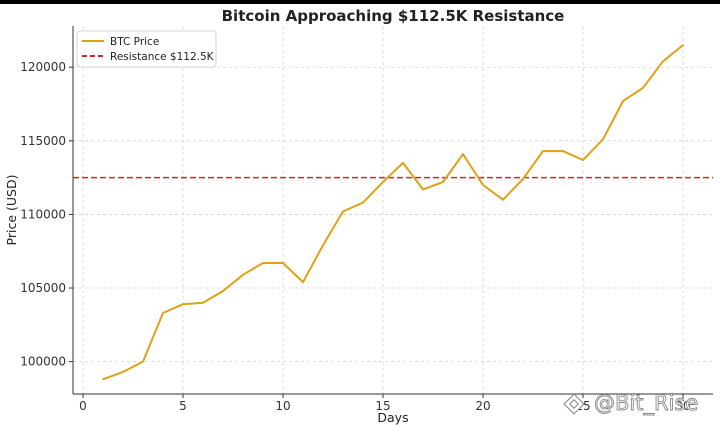  I want to click on x-tick-label: 15, so click(382, 406).